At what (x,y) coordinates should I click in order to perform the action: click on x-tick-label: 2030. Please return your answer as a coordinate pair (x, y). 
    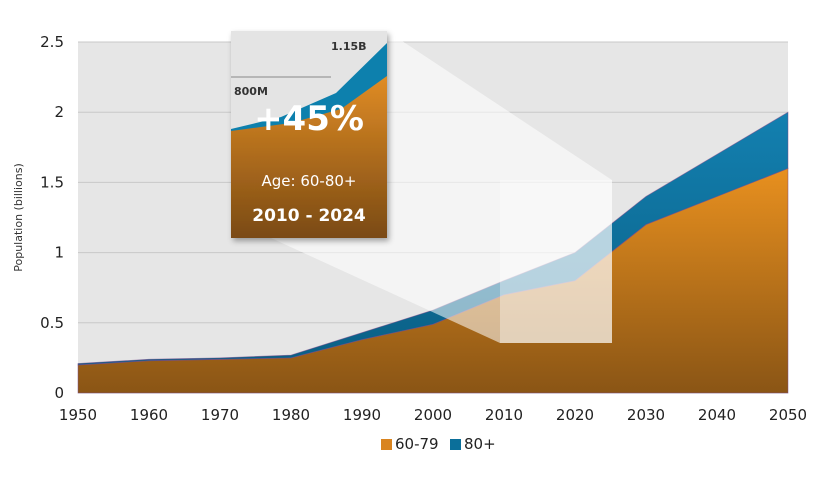
    Looking at the image, I should click on (646, 415).